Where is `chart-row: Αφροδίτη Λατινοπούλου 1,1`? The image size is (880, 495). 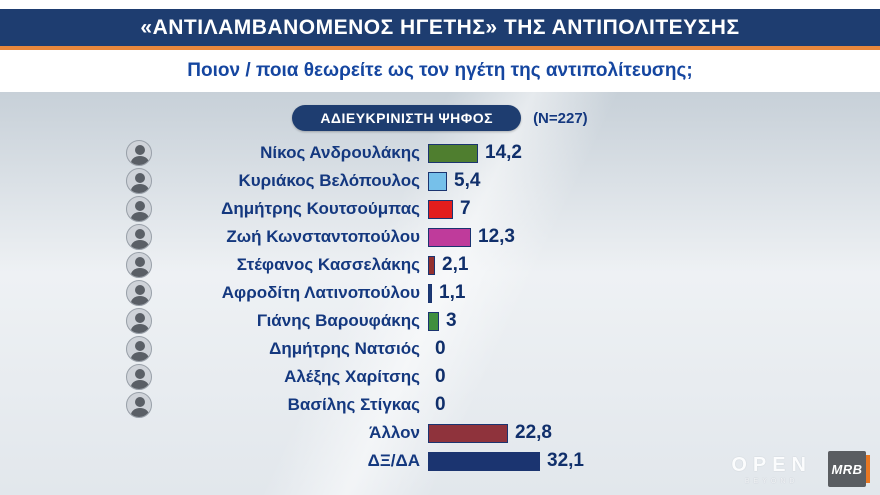
chart-row: Αφροδίτη Λατινοπούλου 1,1 is located at coordinates (440, 293).